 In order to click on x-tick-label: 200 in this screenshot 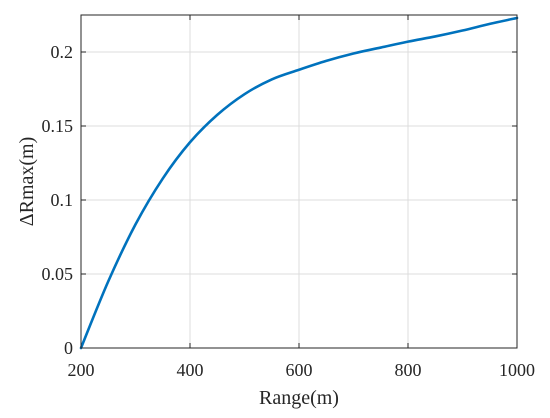, I will do `click(81, 370)`.